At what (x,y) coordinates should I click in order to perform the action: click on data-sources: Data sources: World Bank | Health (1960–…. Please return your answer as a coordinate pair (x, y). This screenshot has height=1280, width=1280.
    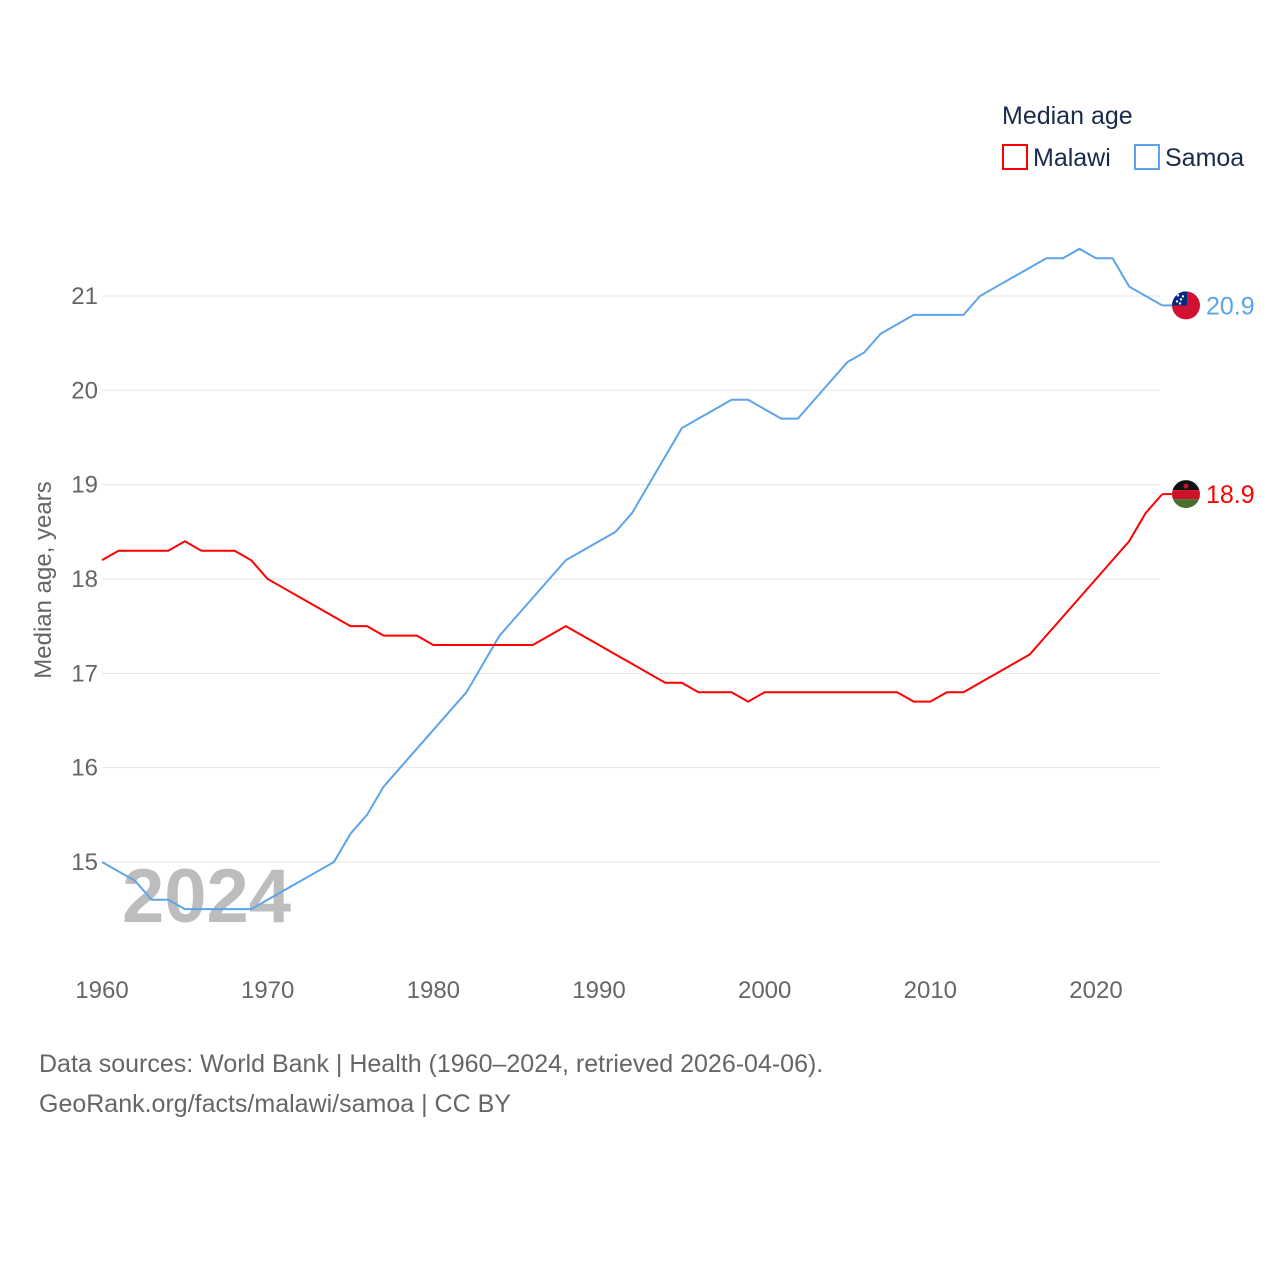
    Looking at the image, I should click on (431, 1064).